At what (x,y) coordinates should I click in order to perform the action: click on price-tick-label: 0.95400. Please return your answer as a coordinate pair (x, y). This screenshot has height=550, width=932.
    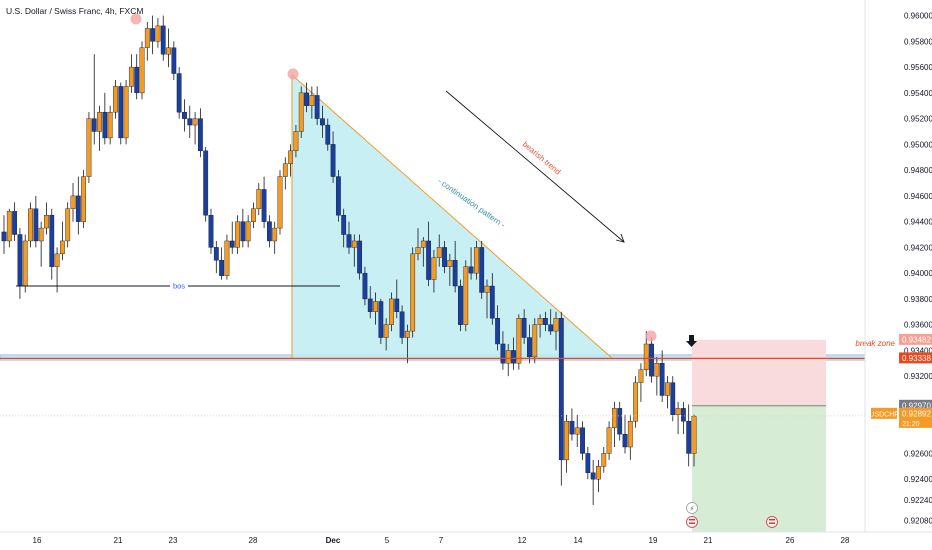
    Looking at the image, I should click on (918, 93).